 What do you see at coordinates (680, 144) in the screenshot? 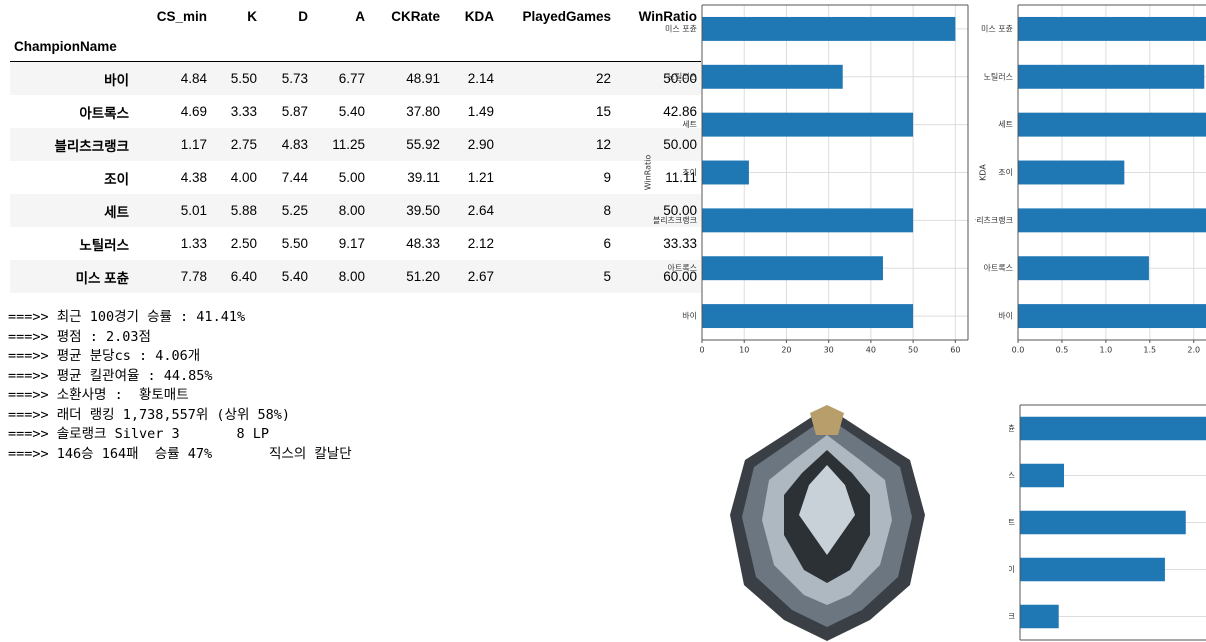
I see `cell: 50.00` at bounding box center [680, 144].